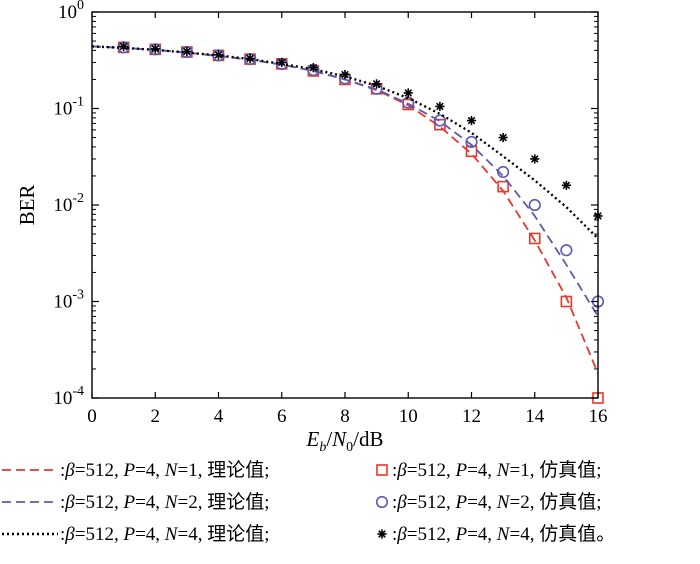 The width and height of the screenshot is (700, 564). What do you see at coordinates (165, 470) in the screenshot?
I see `legend-label: :β=512, P=4, N=1, 理论值;` at bounding box center [165, 470].